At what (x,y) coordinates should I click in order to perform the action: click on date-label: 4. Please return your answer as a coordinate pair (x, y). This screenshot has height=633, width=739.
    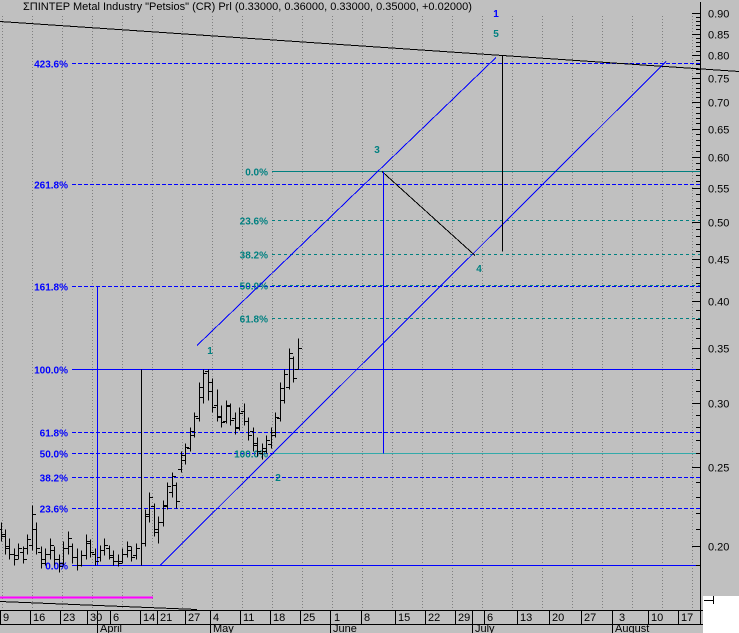
    Looking at the image, I should click on (216, 618).